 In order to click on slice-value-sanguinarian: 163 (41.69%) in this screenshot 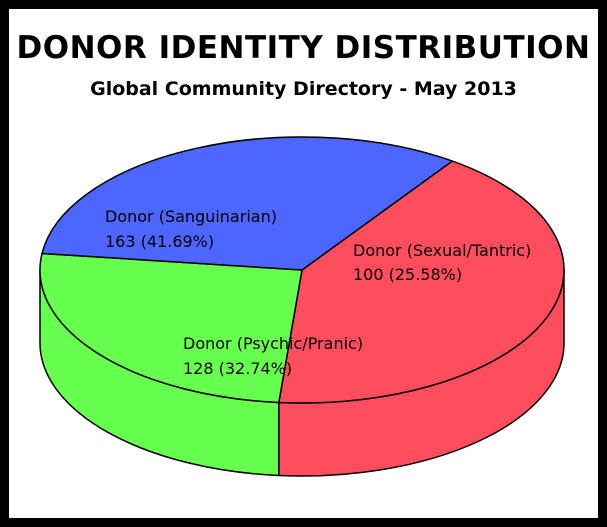, I will do `click(159, 241)`.